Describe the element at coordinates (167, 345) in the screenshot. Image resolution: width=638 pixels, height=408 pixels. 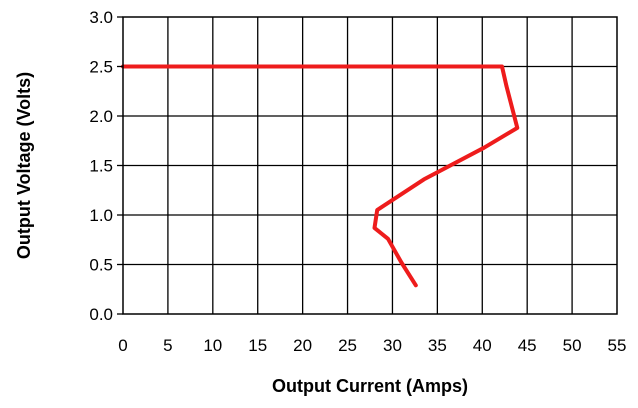
I see `x-tick-label: 5` at that location.